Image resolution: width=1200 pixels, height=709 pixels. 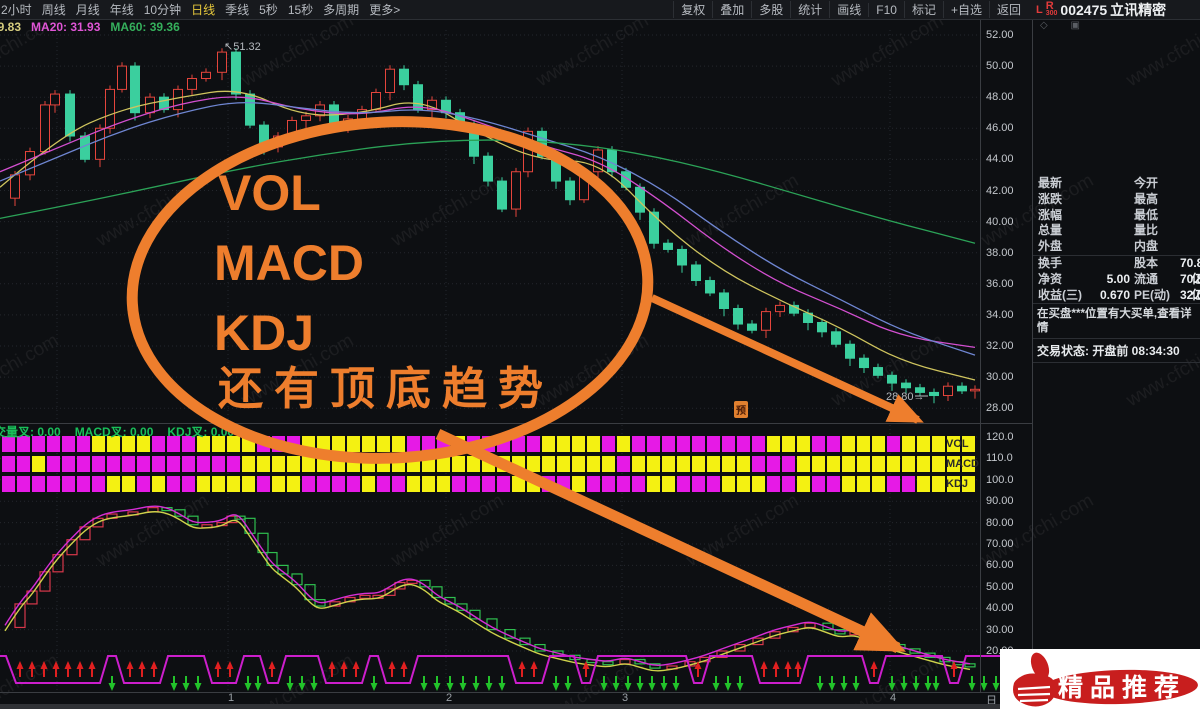 I want to click on tool-item-8: 返回, so click(x=1008, y=9).